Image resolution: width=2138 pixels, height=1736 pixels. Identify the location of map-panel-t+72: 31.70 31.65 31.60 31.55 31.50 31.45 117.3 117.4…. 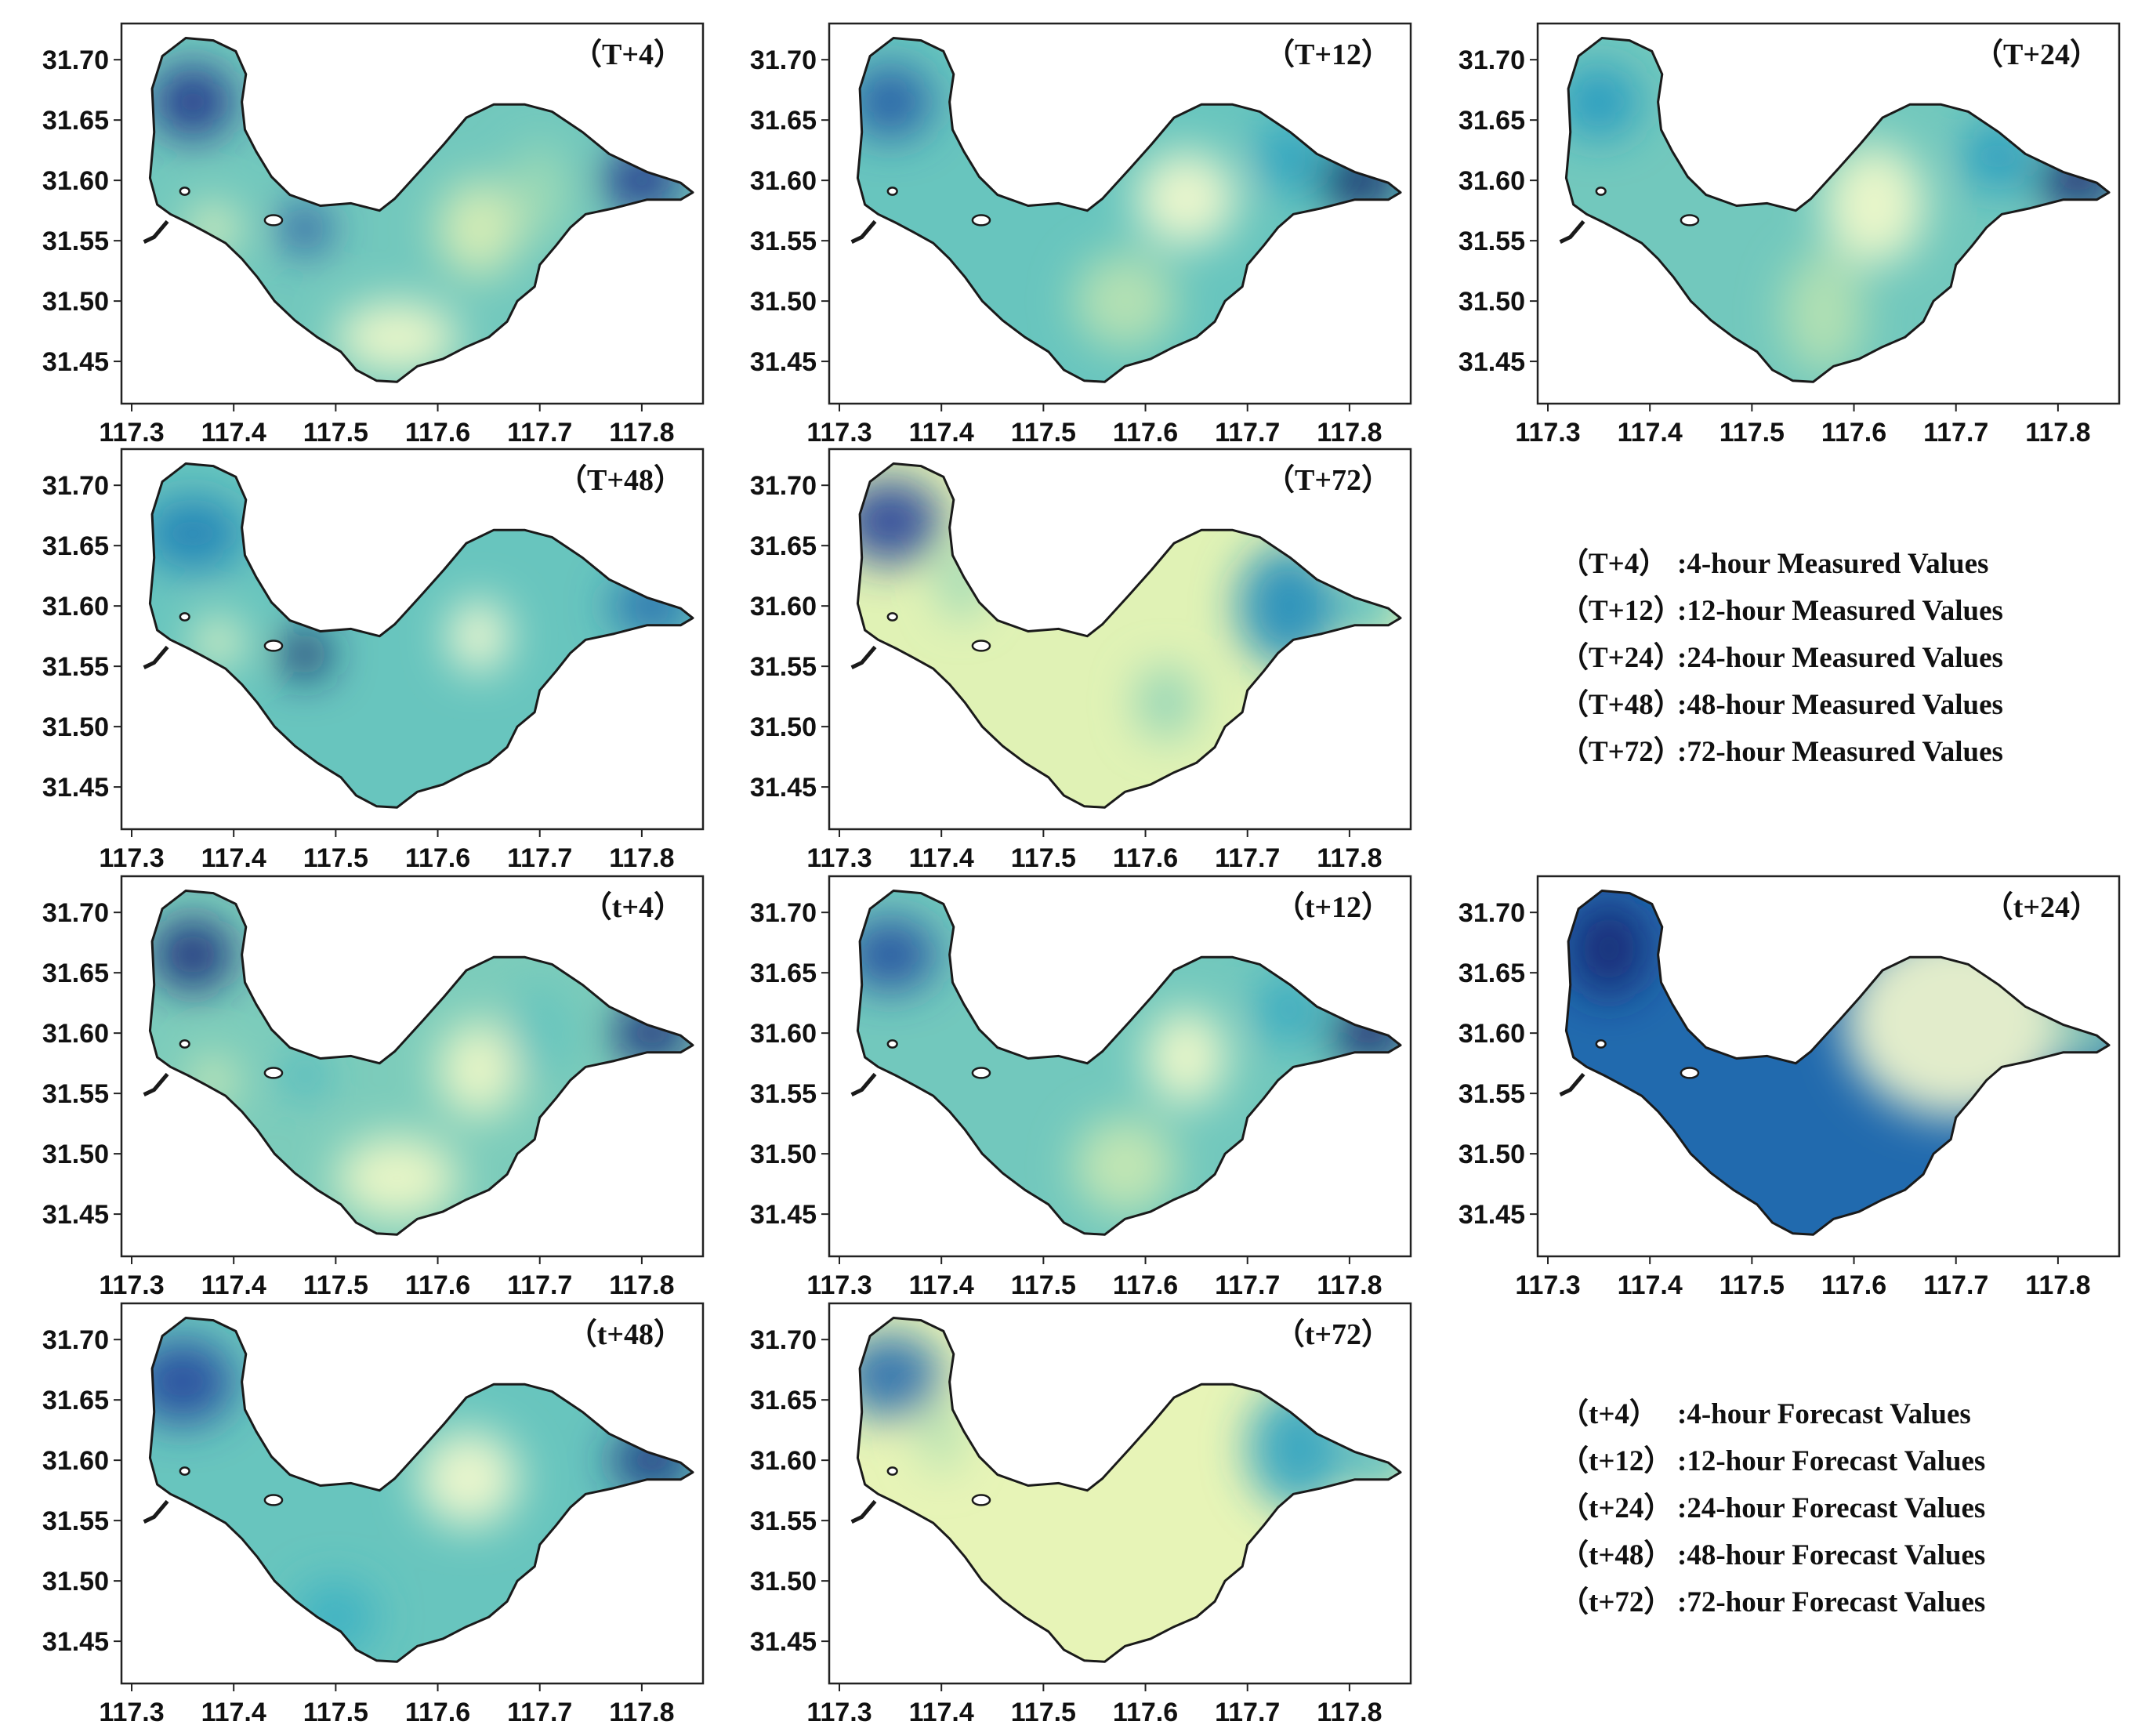
(1081, 1514).